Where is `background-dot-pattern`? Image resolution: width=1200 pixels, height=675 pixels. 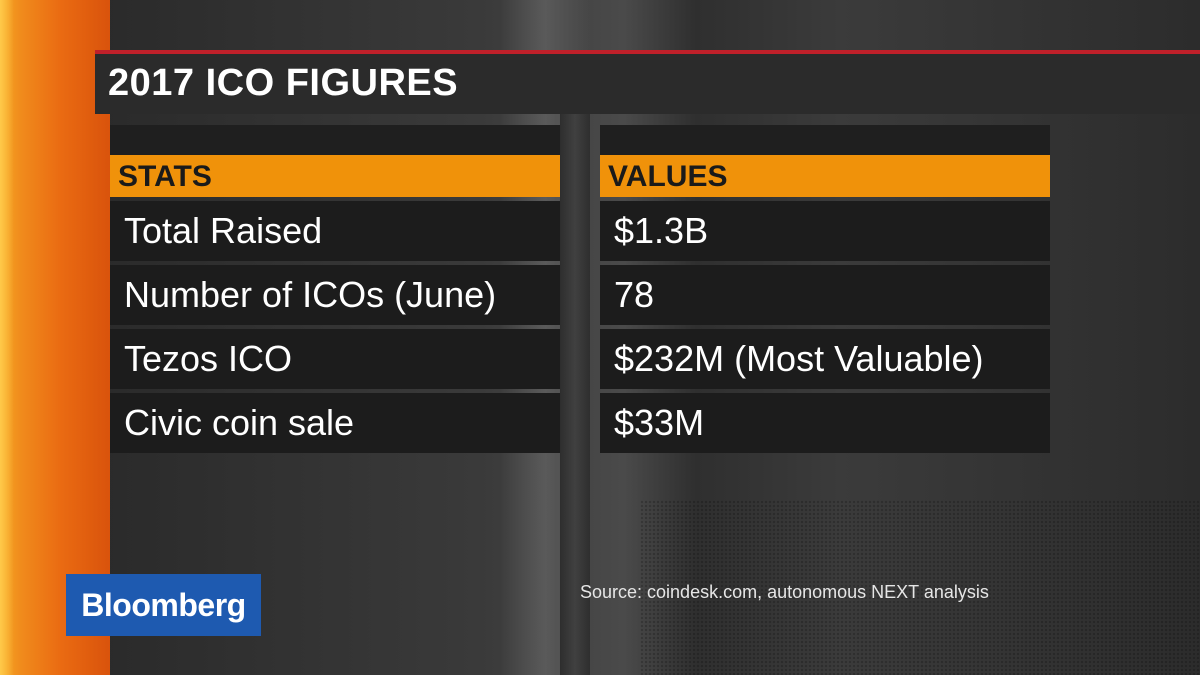
background-dot-pattern is located at coordinates (920, 587).